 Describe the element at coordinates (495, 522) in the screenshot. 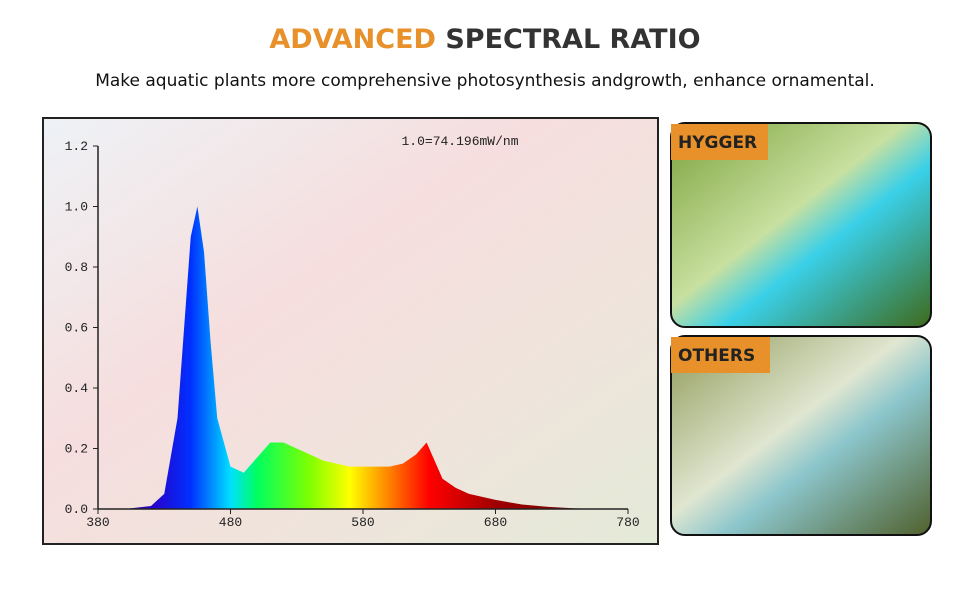

I see `x-tick-label: 680` at that location.